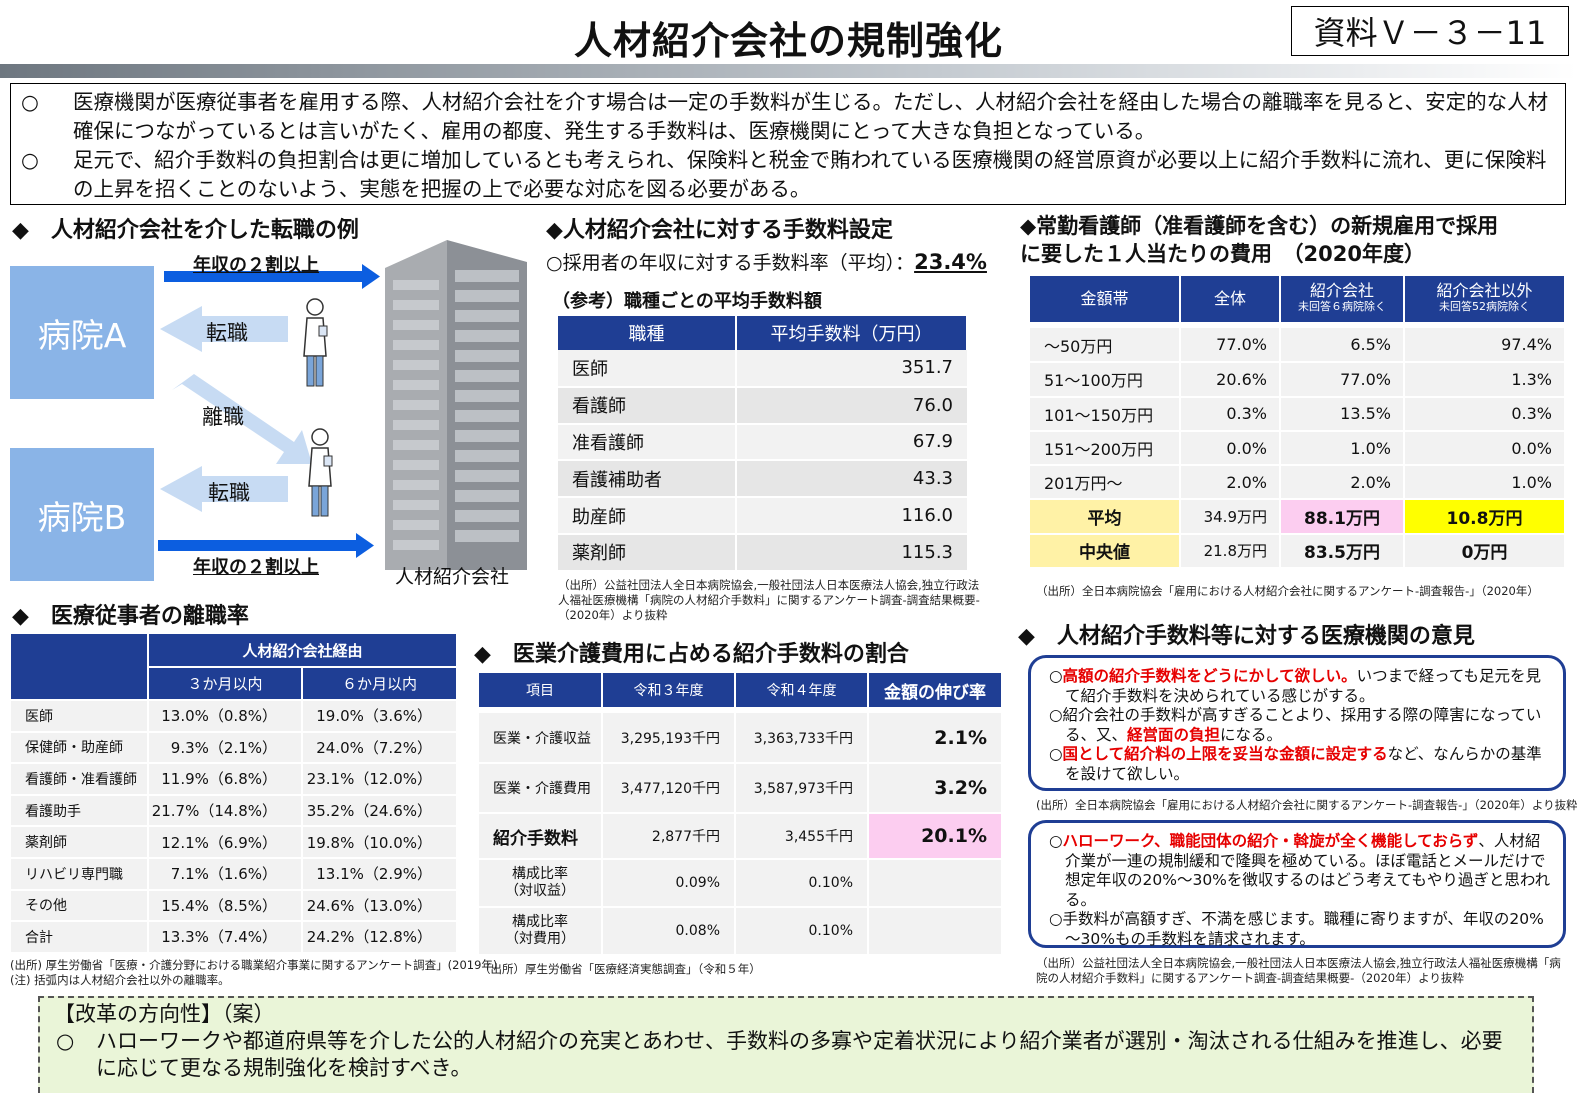 This screenshot has height=1093, width=1577. I want to click on rate-cell: 21.7%（14.8%）, so click(225, 811).